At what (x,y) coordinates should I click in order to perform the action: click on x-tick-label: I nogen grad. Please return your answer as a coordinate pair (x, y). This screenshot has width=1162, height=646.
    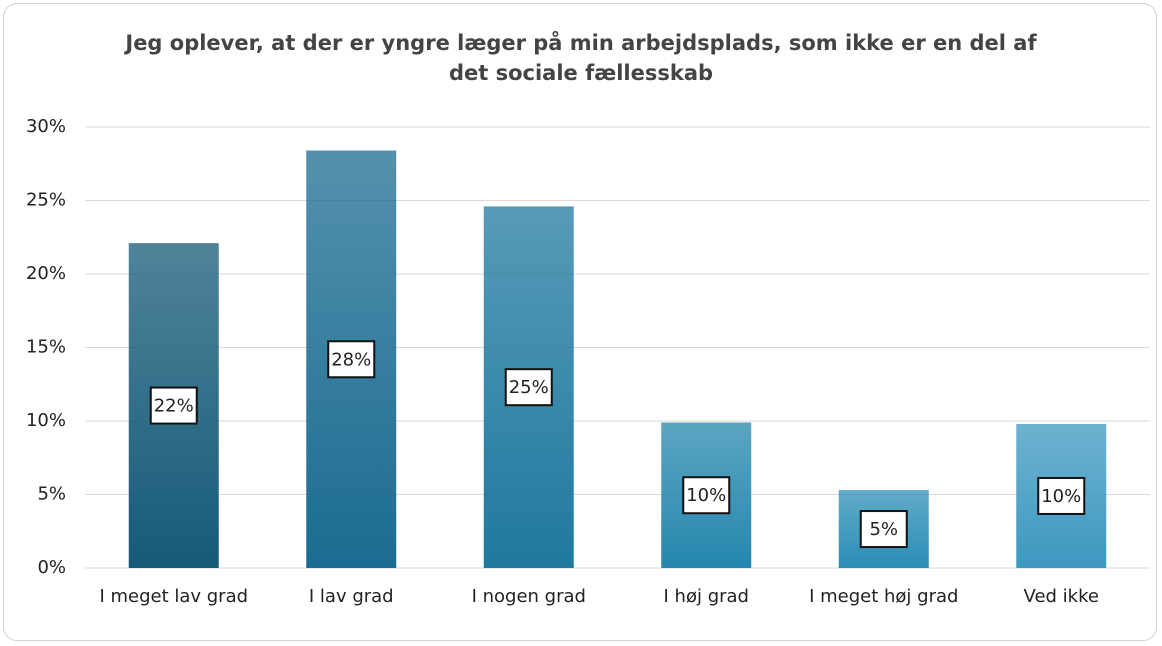
    Looking at the image, I should click on (528, 596).